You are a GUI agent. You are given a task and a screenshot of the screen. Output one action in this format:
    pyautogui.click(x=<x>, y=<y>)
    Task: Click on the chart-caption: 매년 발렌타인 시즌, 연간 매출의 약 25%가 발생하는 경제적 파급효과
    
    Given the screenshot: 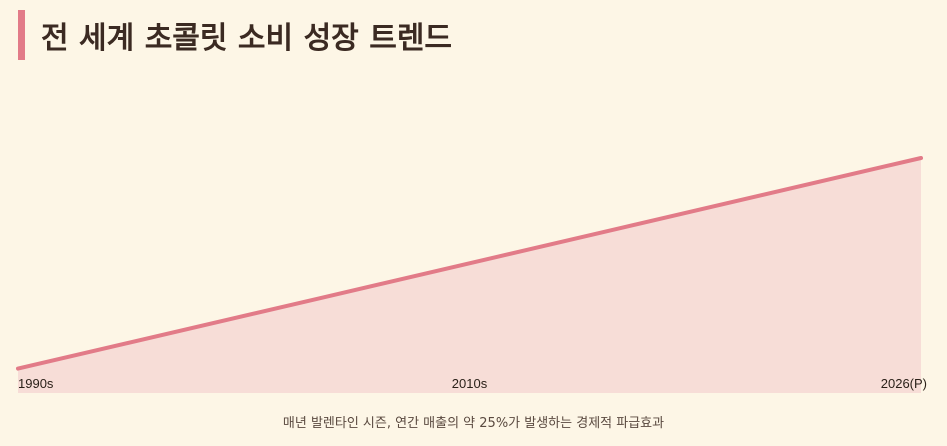 What is the action you would take?
    pyautogui.click(x=473, y=423)
    